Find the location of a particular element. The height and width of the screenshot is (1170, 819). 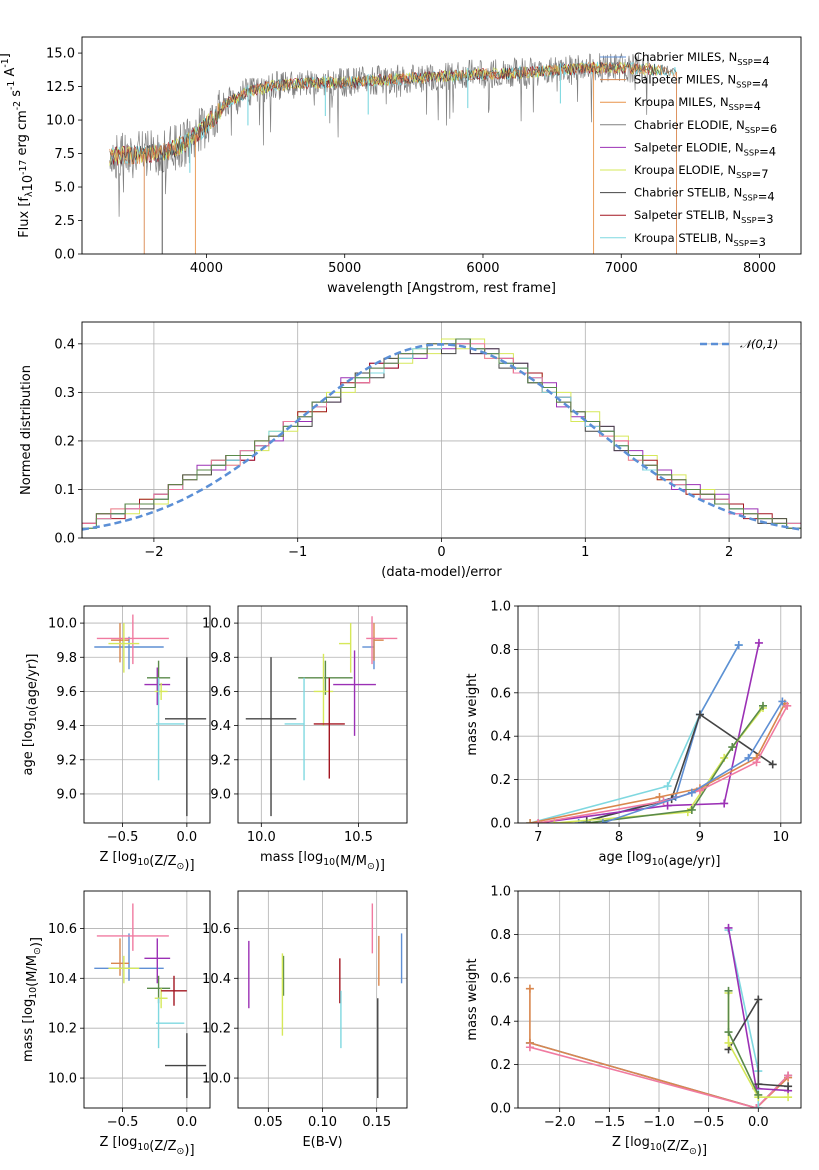

x-tick-label: 8 is located at coordinates (619, 837).